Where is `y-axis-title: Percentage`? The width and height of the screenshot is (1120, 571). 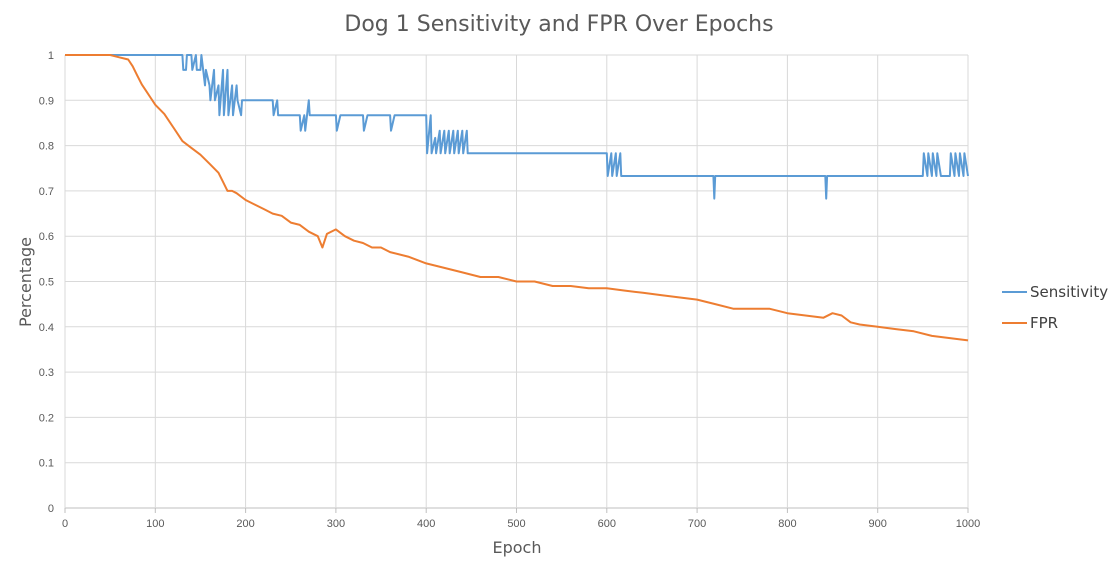 y-axis-title: Percentage is located at coordinates (25, 282).